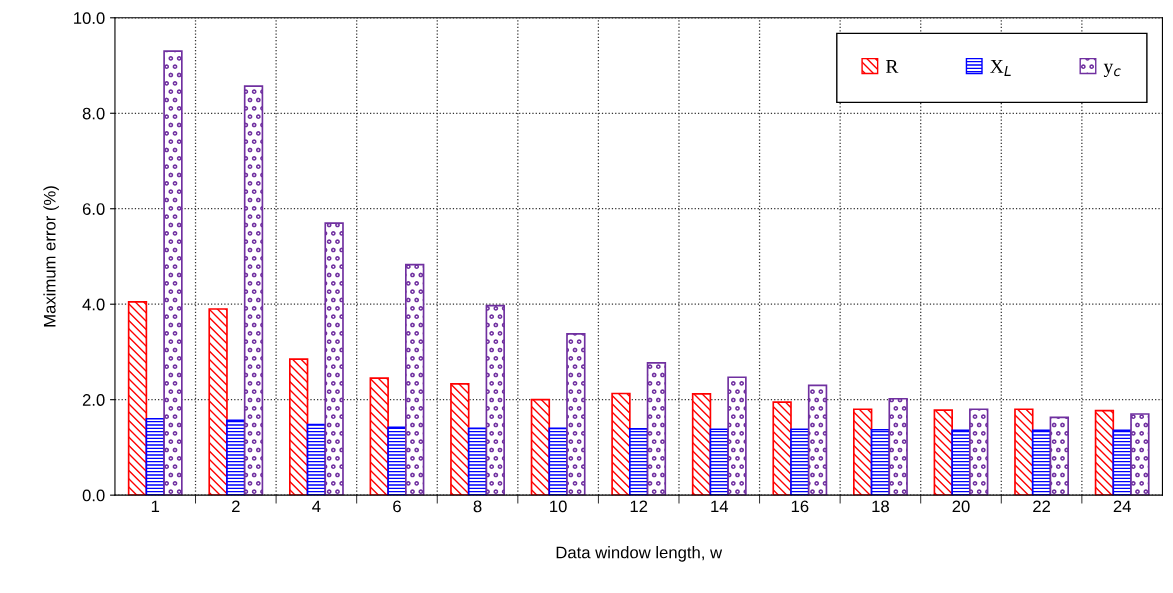 The image size is (1173, 593). What do you see at coordinates (93, 495) in the screenshot?
I see `y-tick-label: 0.0` at bounding box center [93, 495].